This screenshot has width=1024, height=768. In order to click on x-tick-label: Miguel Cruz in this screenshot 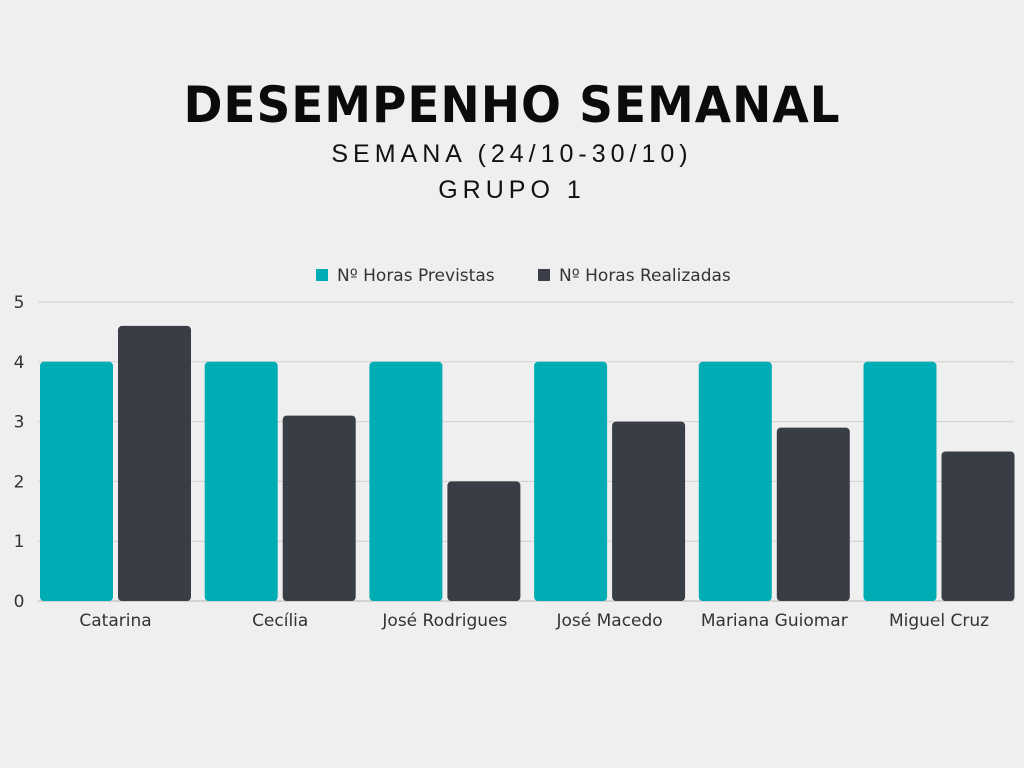, I will do `click(939, 621)`.